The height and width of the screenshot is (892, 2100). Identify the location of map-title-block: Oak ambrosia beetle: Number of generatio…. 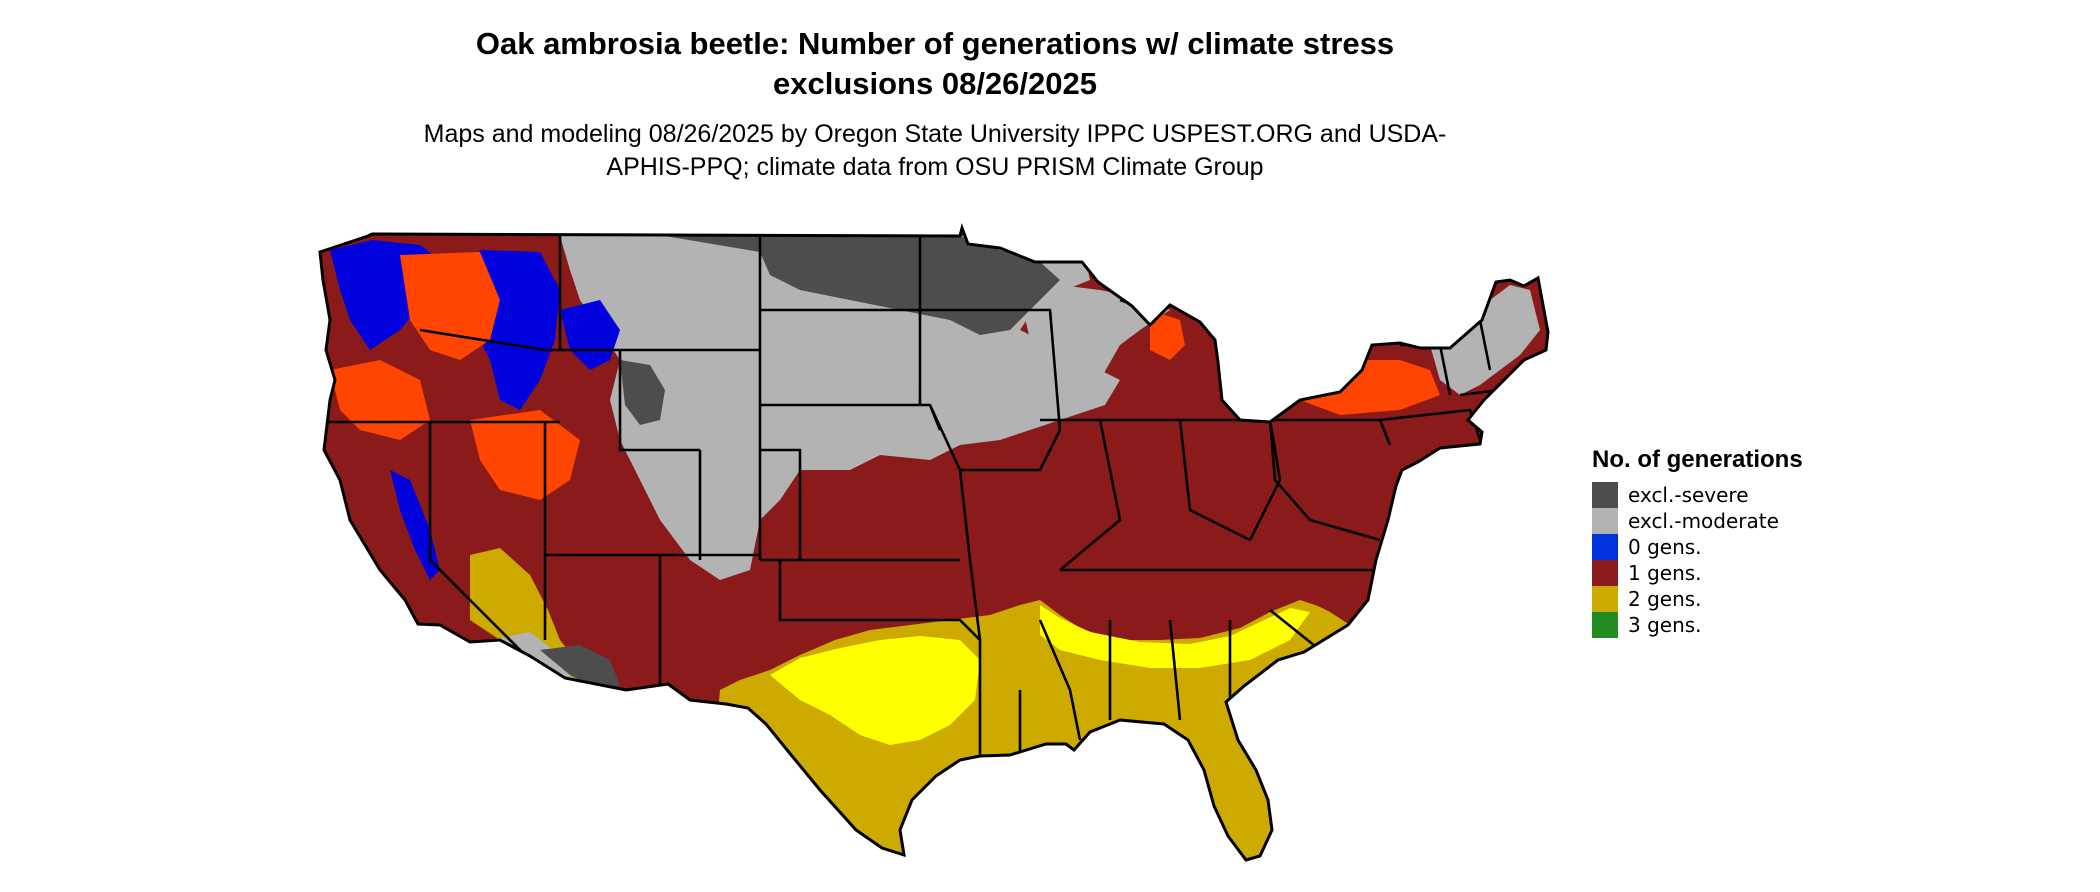
(935, 104).